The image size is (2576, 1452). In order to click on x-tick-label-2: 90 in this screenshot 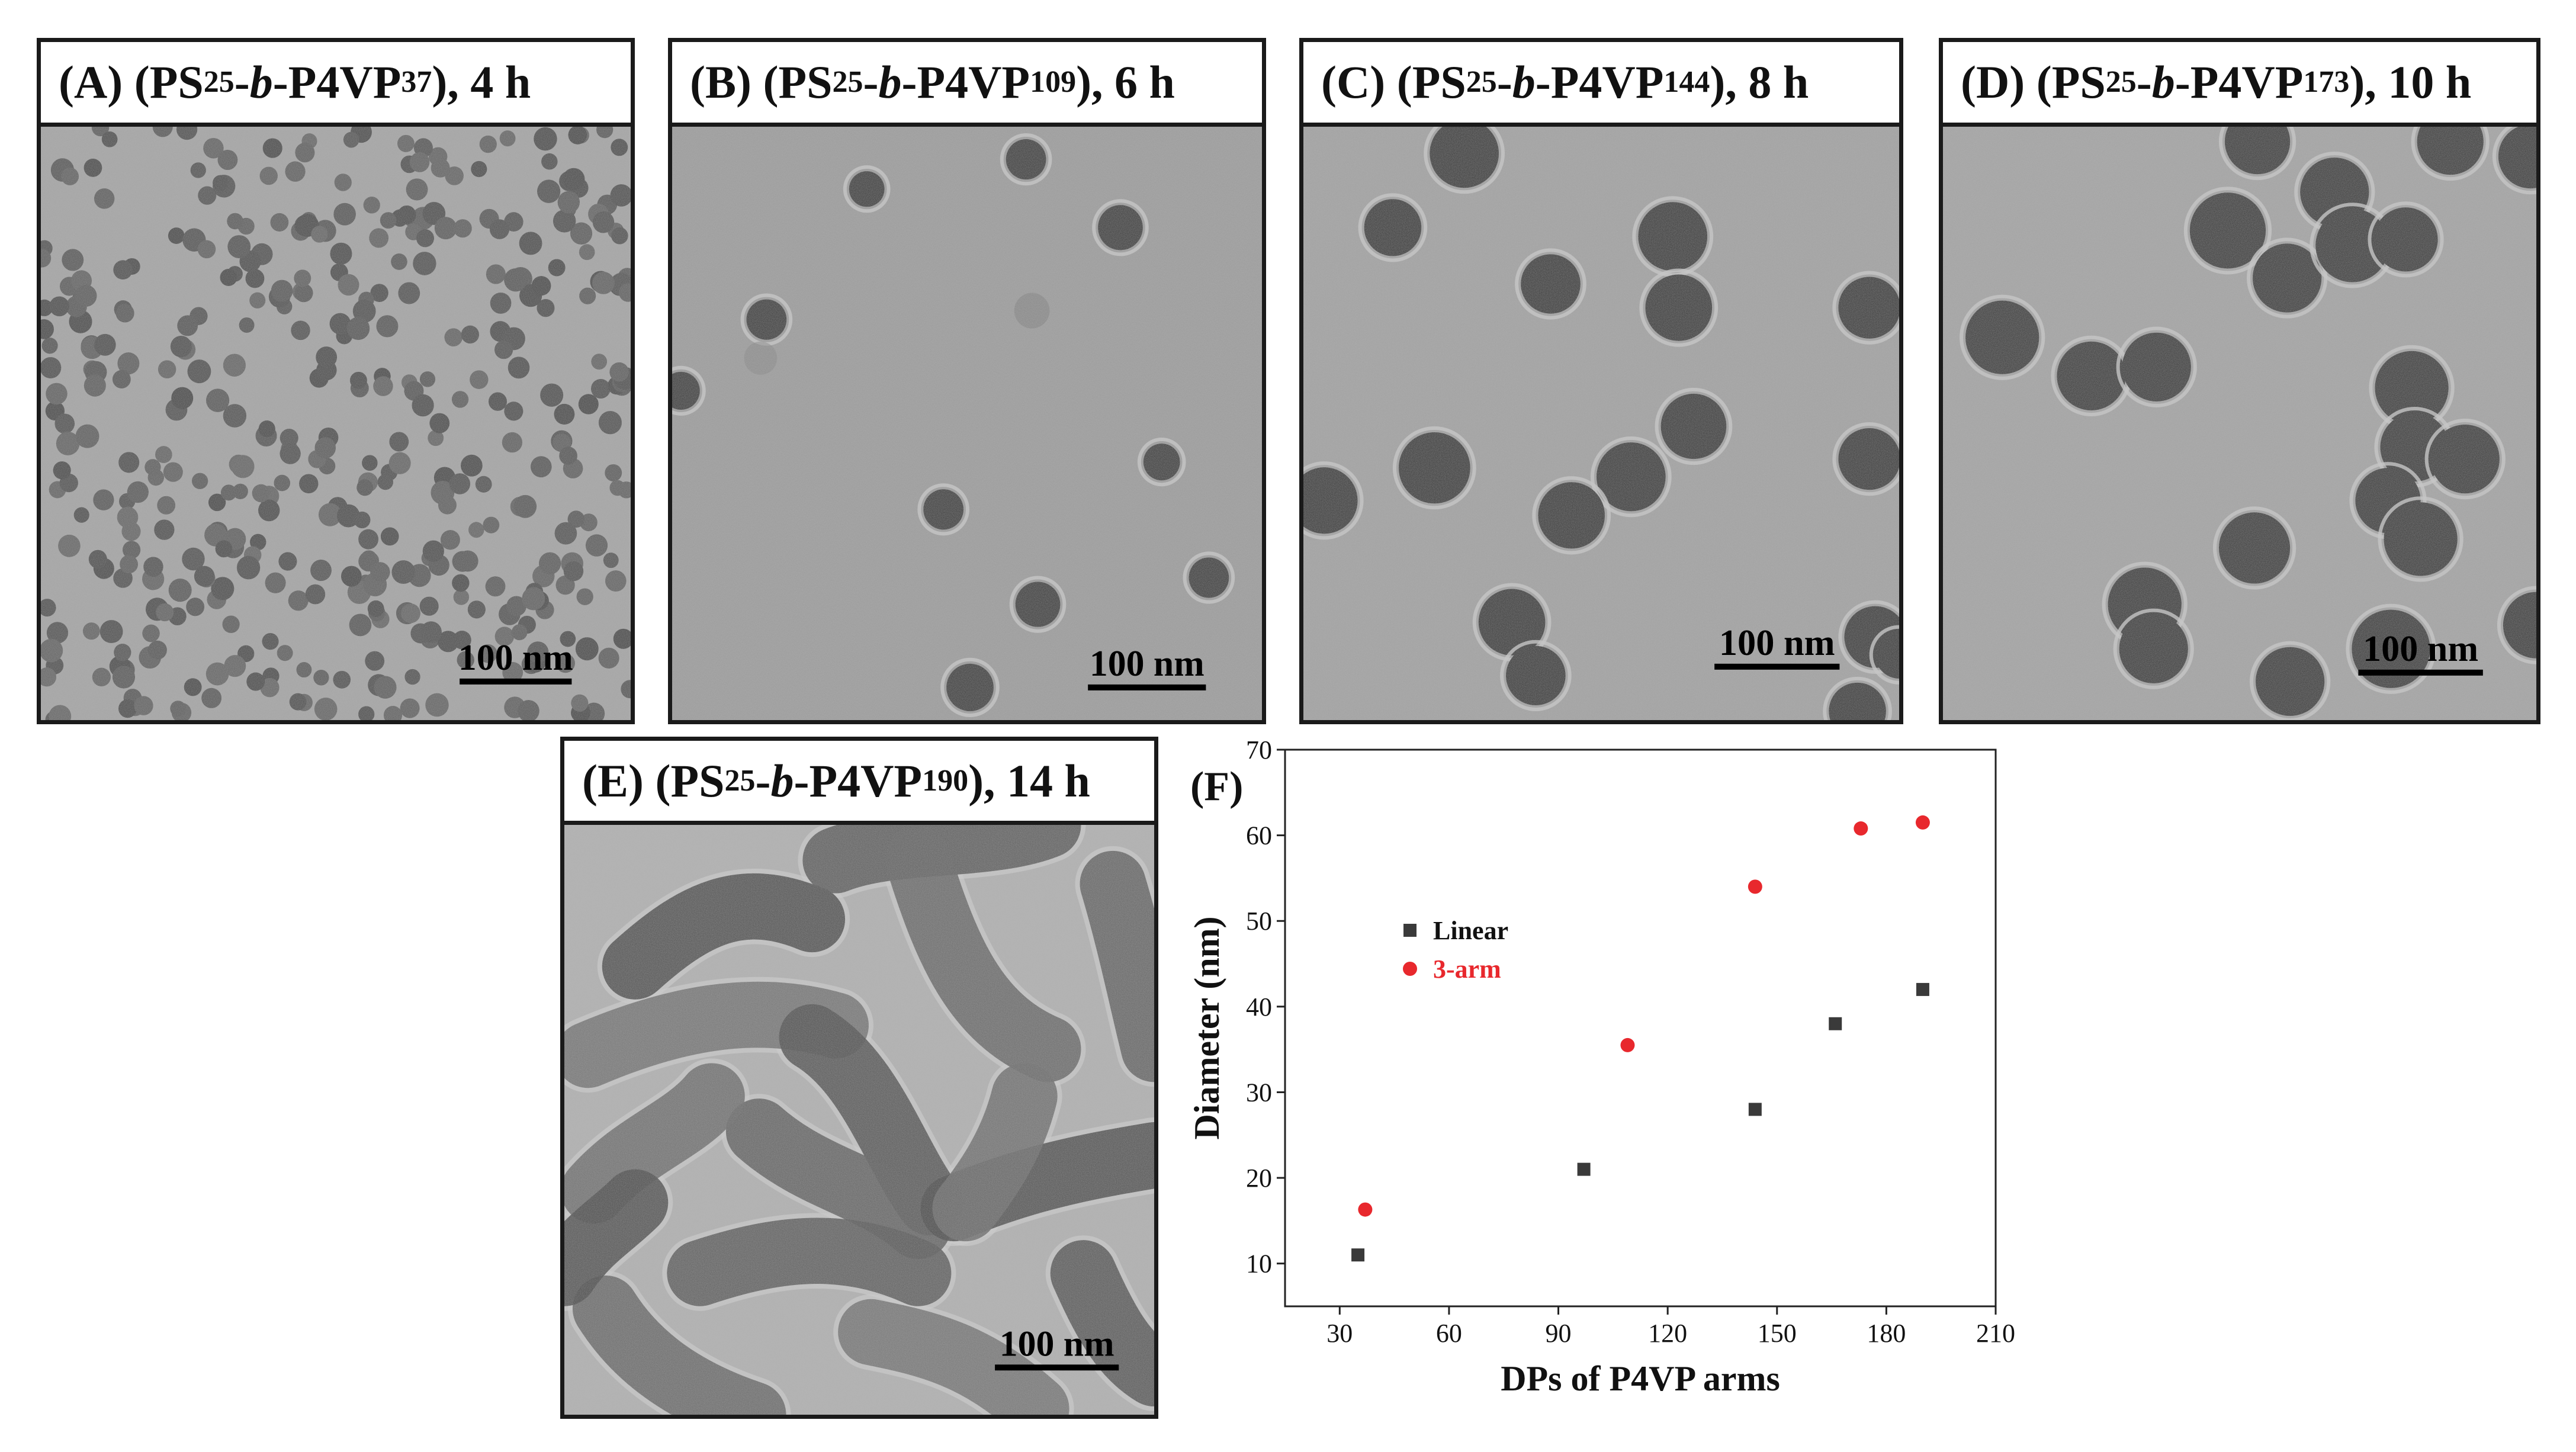, I will do `click(1559, 1334)`.